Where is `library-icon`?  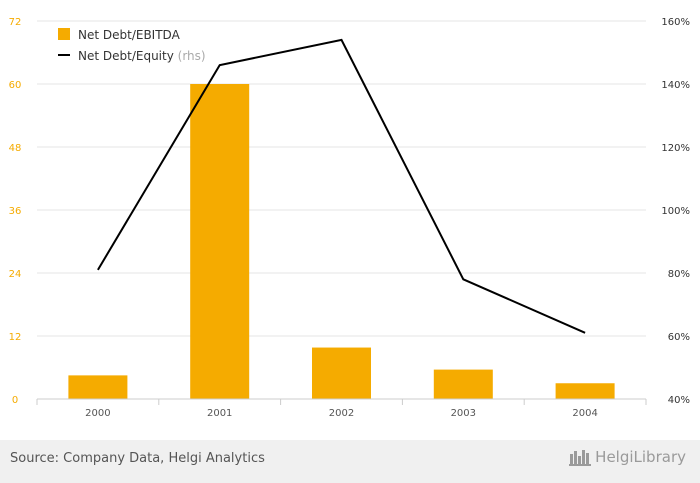 library-icon is located at coordinates (580, 458).